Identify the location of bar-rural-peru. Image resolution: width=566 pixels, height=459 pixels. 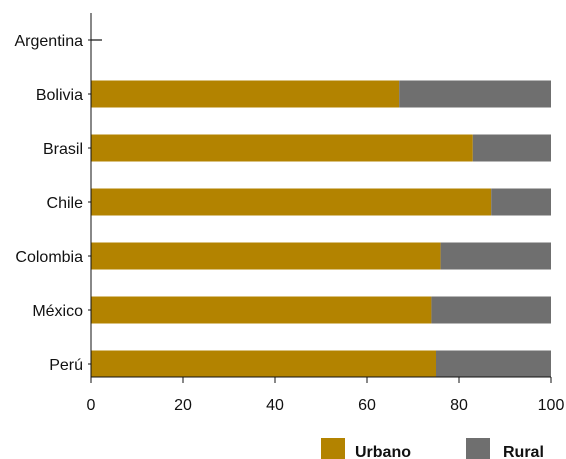
(493, 364).